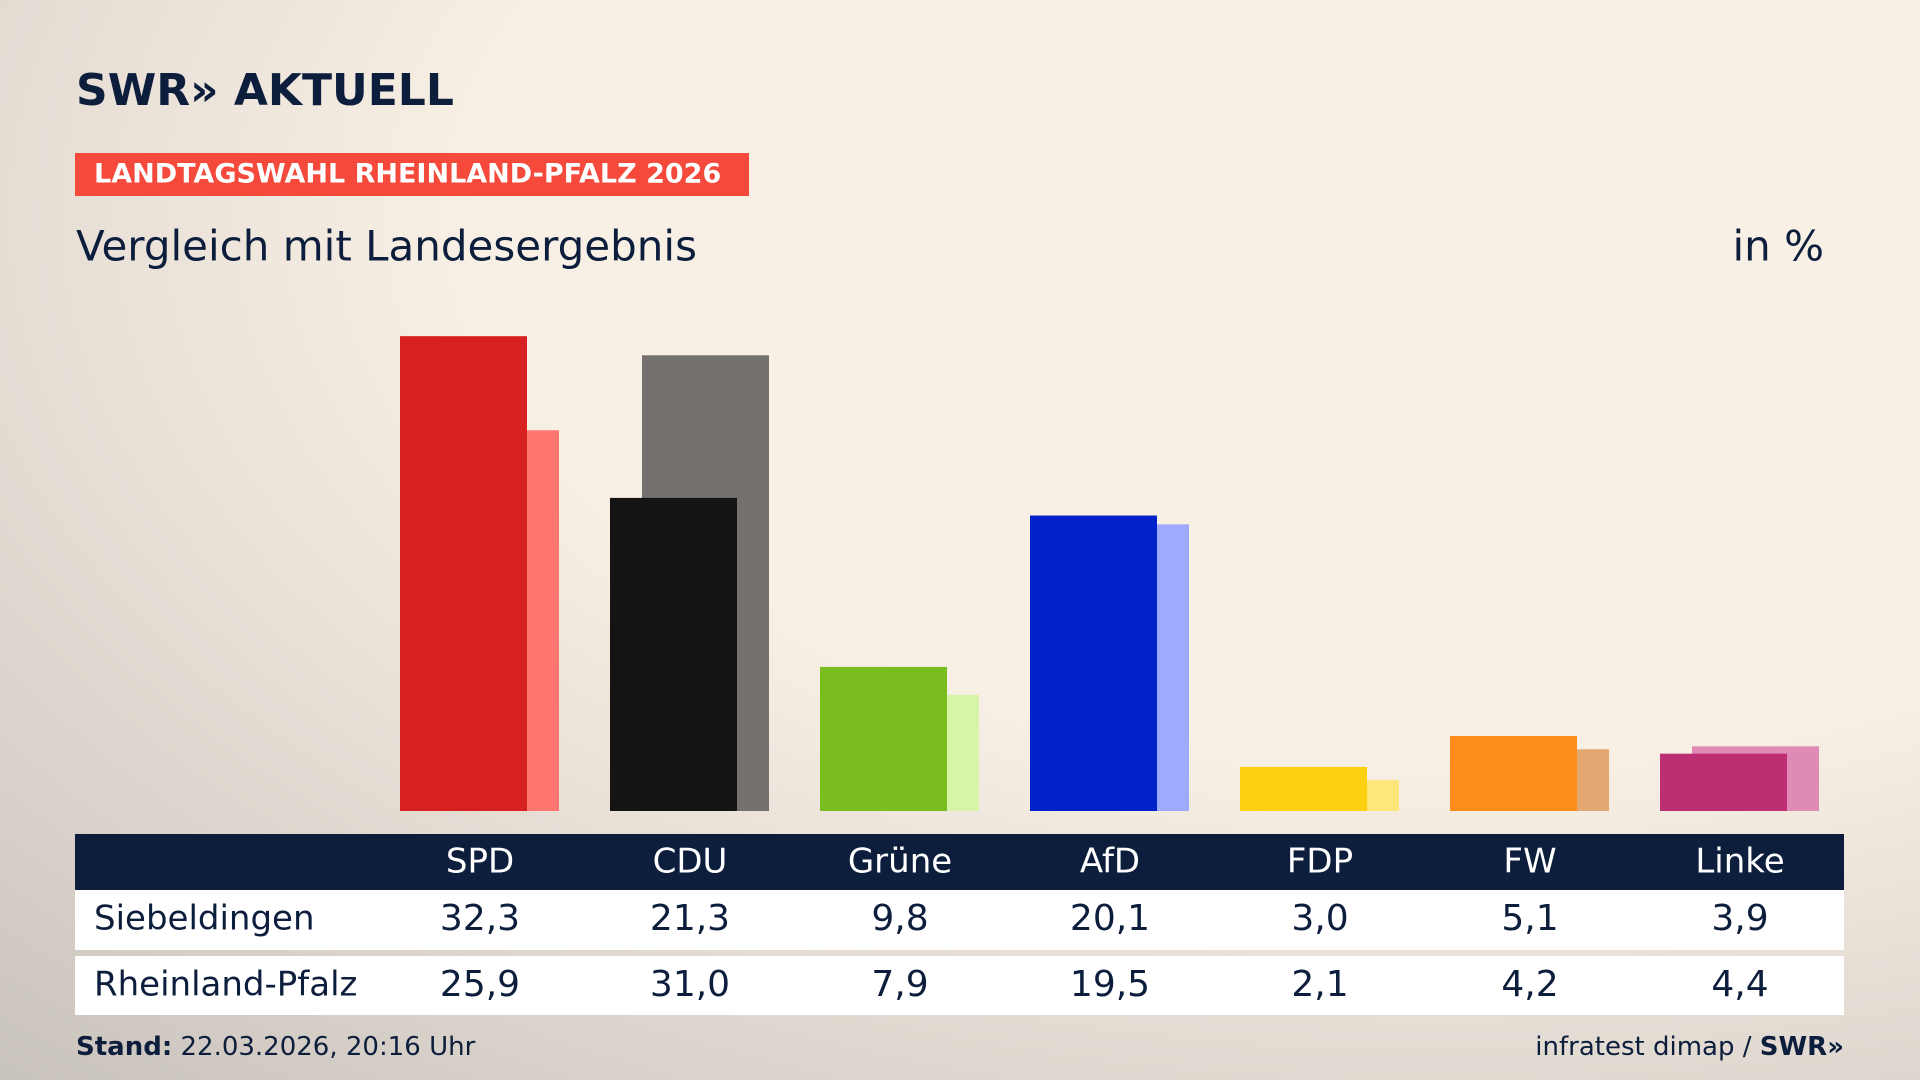 The height and width of the screenshot is (1080, 1920). I want to click on legend-label: Rheinland-Pfalz, so click(225, 985).